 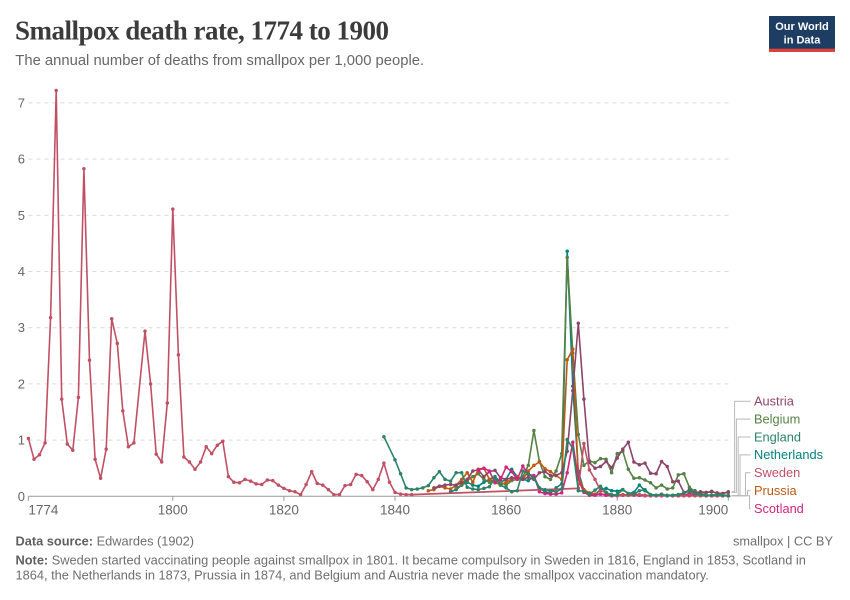 I want to click on svg-text: Prussia, so click(x=776, y=490).